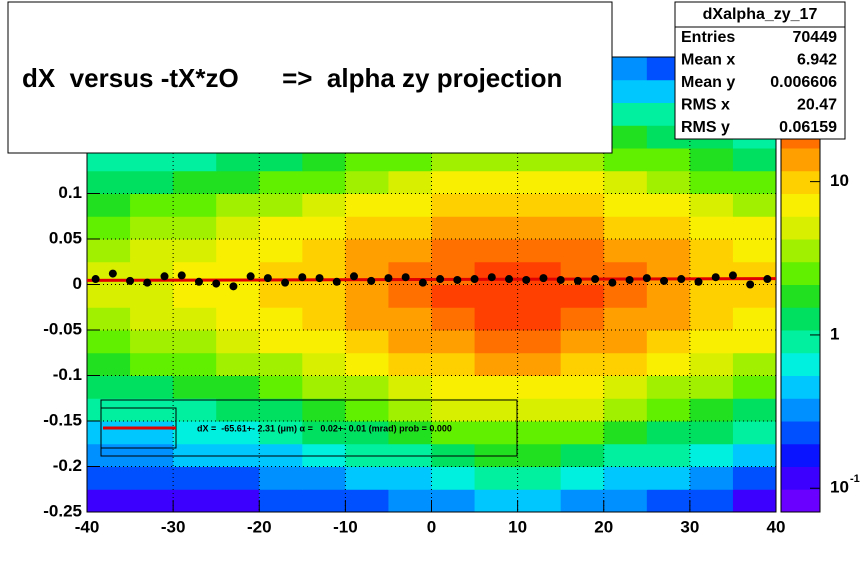 The height and width of the screenshot is (571, 863). What do you see at coordinates (87, 526) in the screenshot?
I see `x-tick-label: -40` at bounding box center [87, 526].